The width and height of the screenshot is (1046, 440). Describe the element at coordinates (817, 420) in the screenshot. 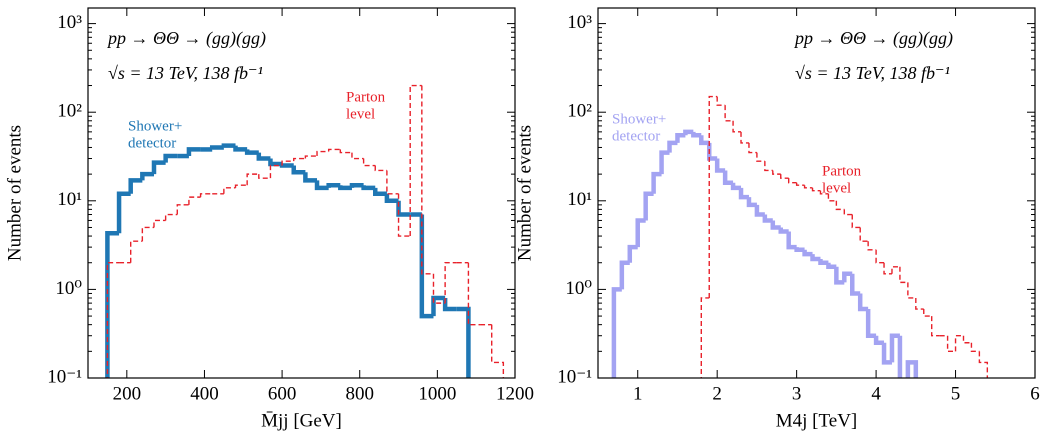

I see `x-axis-label: M4j [TeV]` at that location.